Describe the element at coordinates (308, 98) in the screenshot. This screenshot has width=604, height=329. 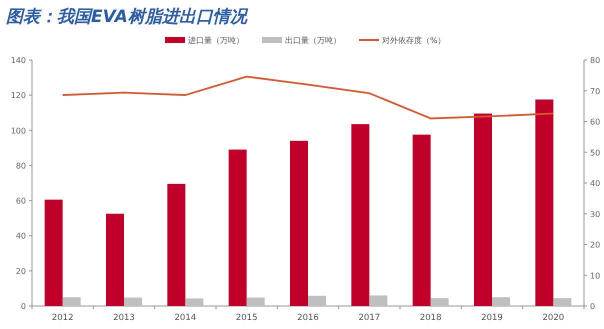
I see `line-series` at that location.